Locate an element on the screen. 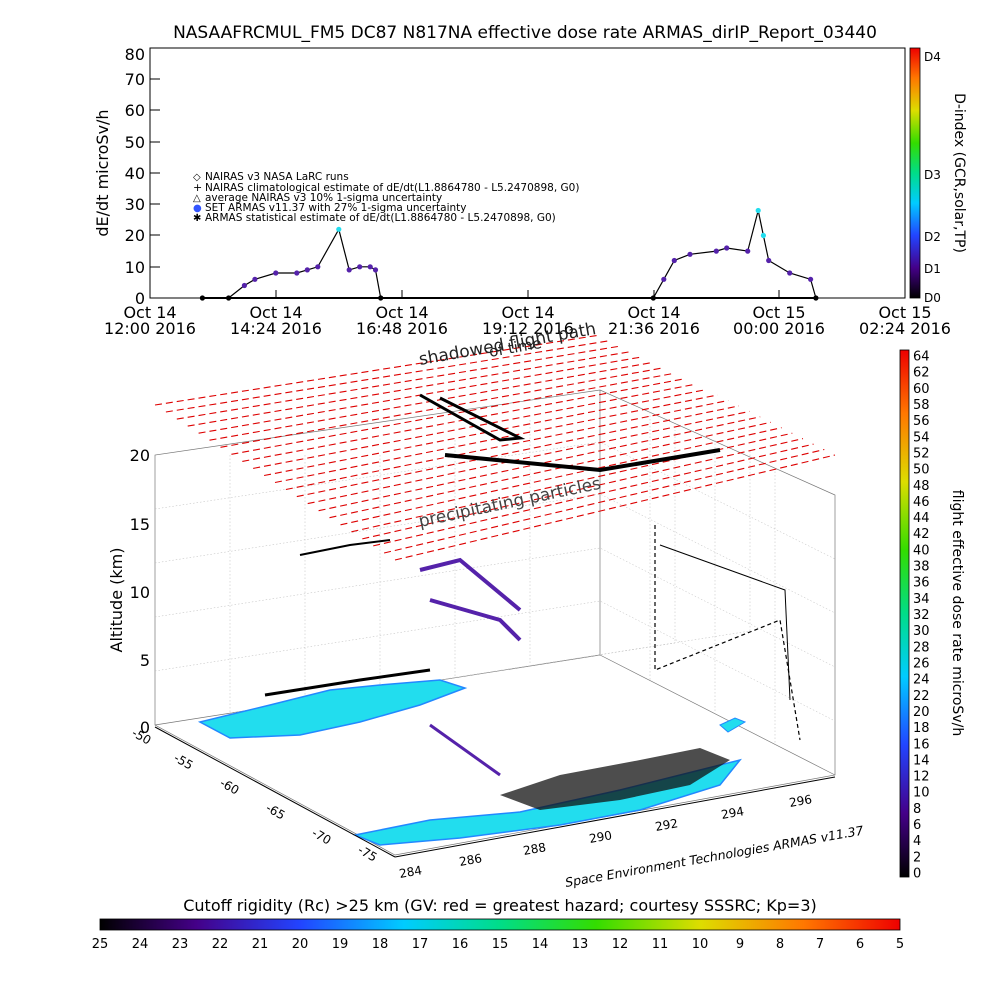 The height and width of the screenshot is (1000, 1000). dose-rate-tick: 40 is located at coordinates (921, 550).